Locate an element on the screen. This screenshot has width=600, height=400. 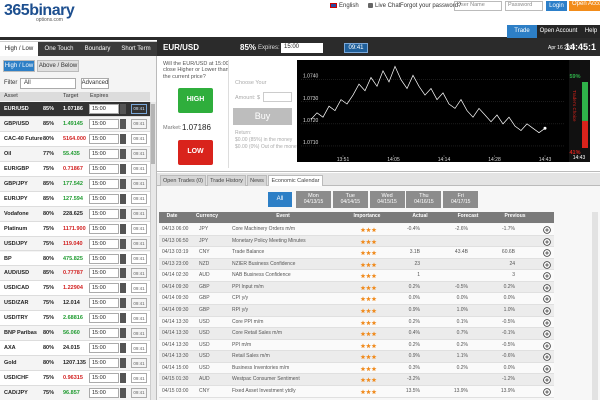
gauge-label: 41% is located at coordinates (574, 153).